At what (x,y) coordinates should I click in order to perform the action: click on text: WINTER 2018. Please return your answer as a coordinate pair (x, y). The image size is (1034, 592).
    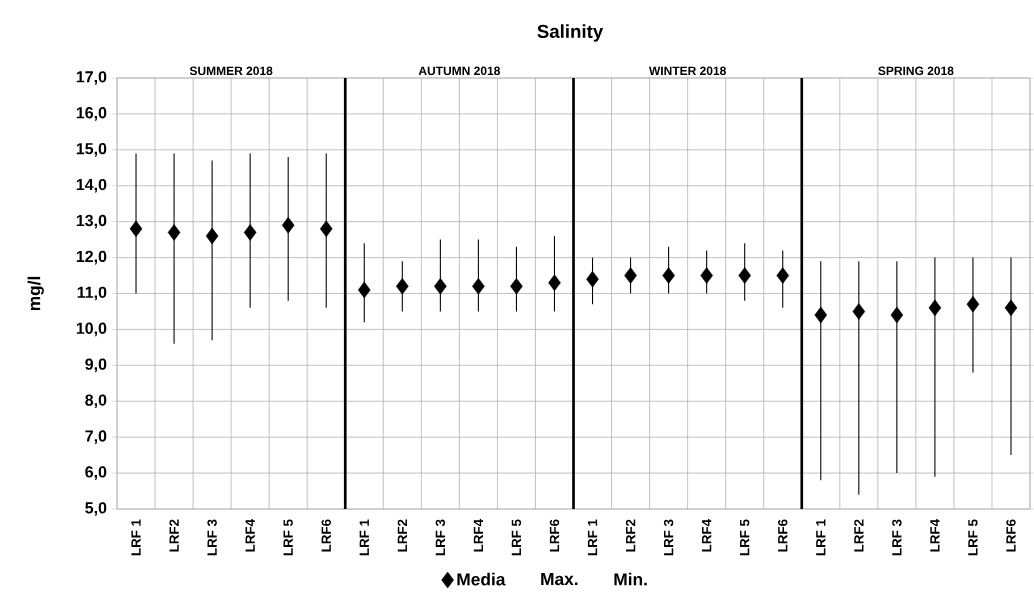
    Looking at the image, I should click on (687, 71).